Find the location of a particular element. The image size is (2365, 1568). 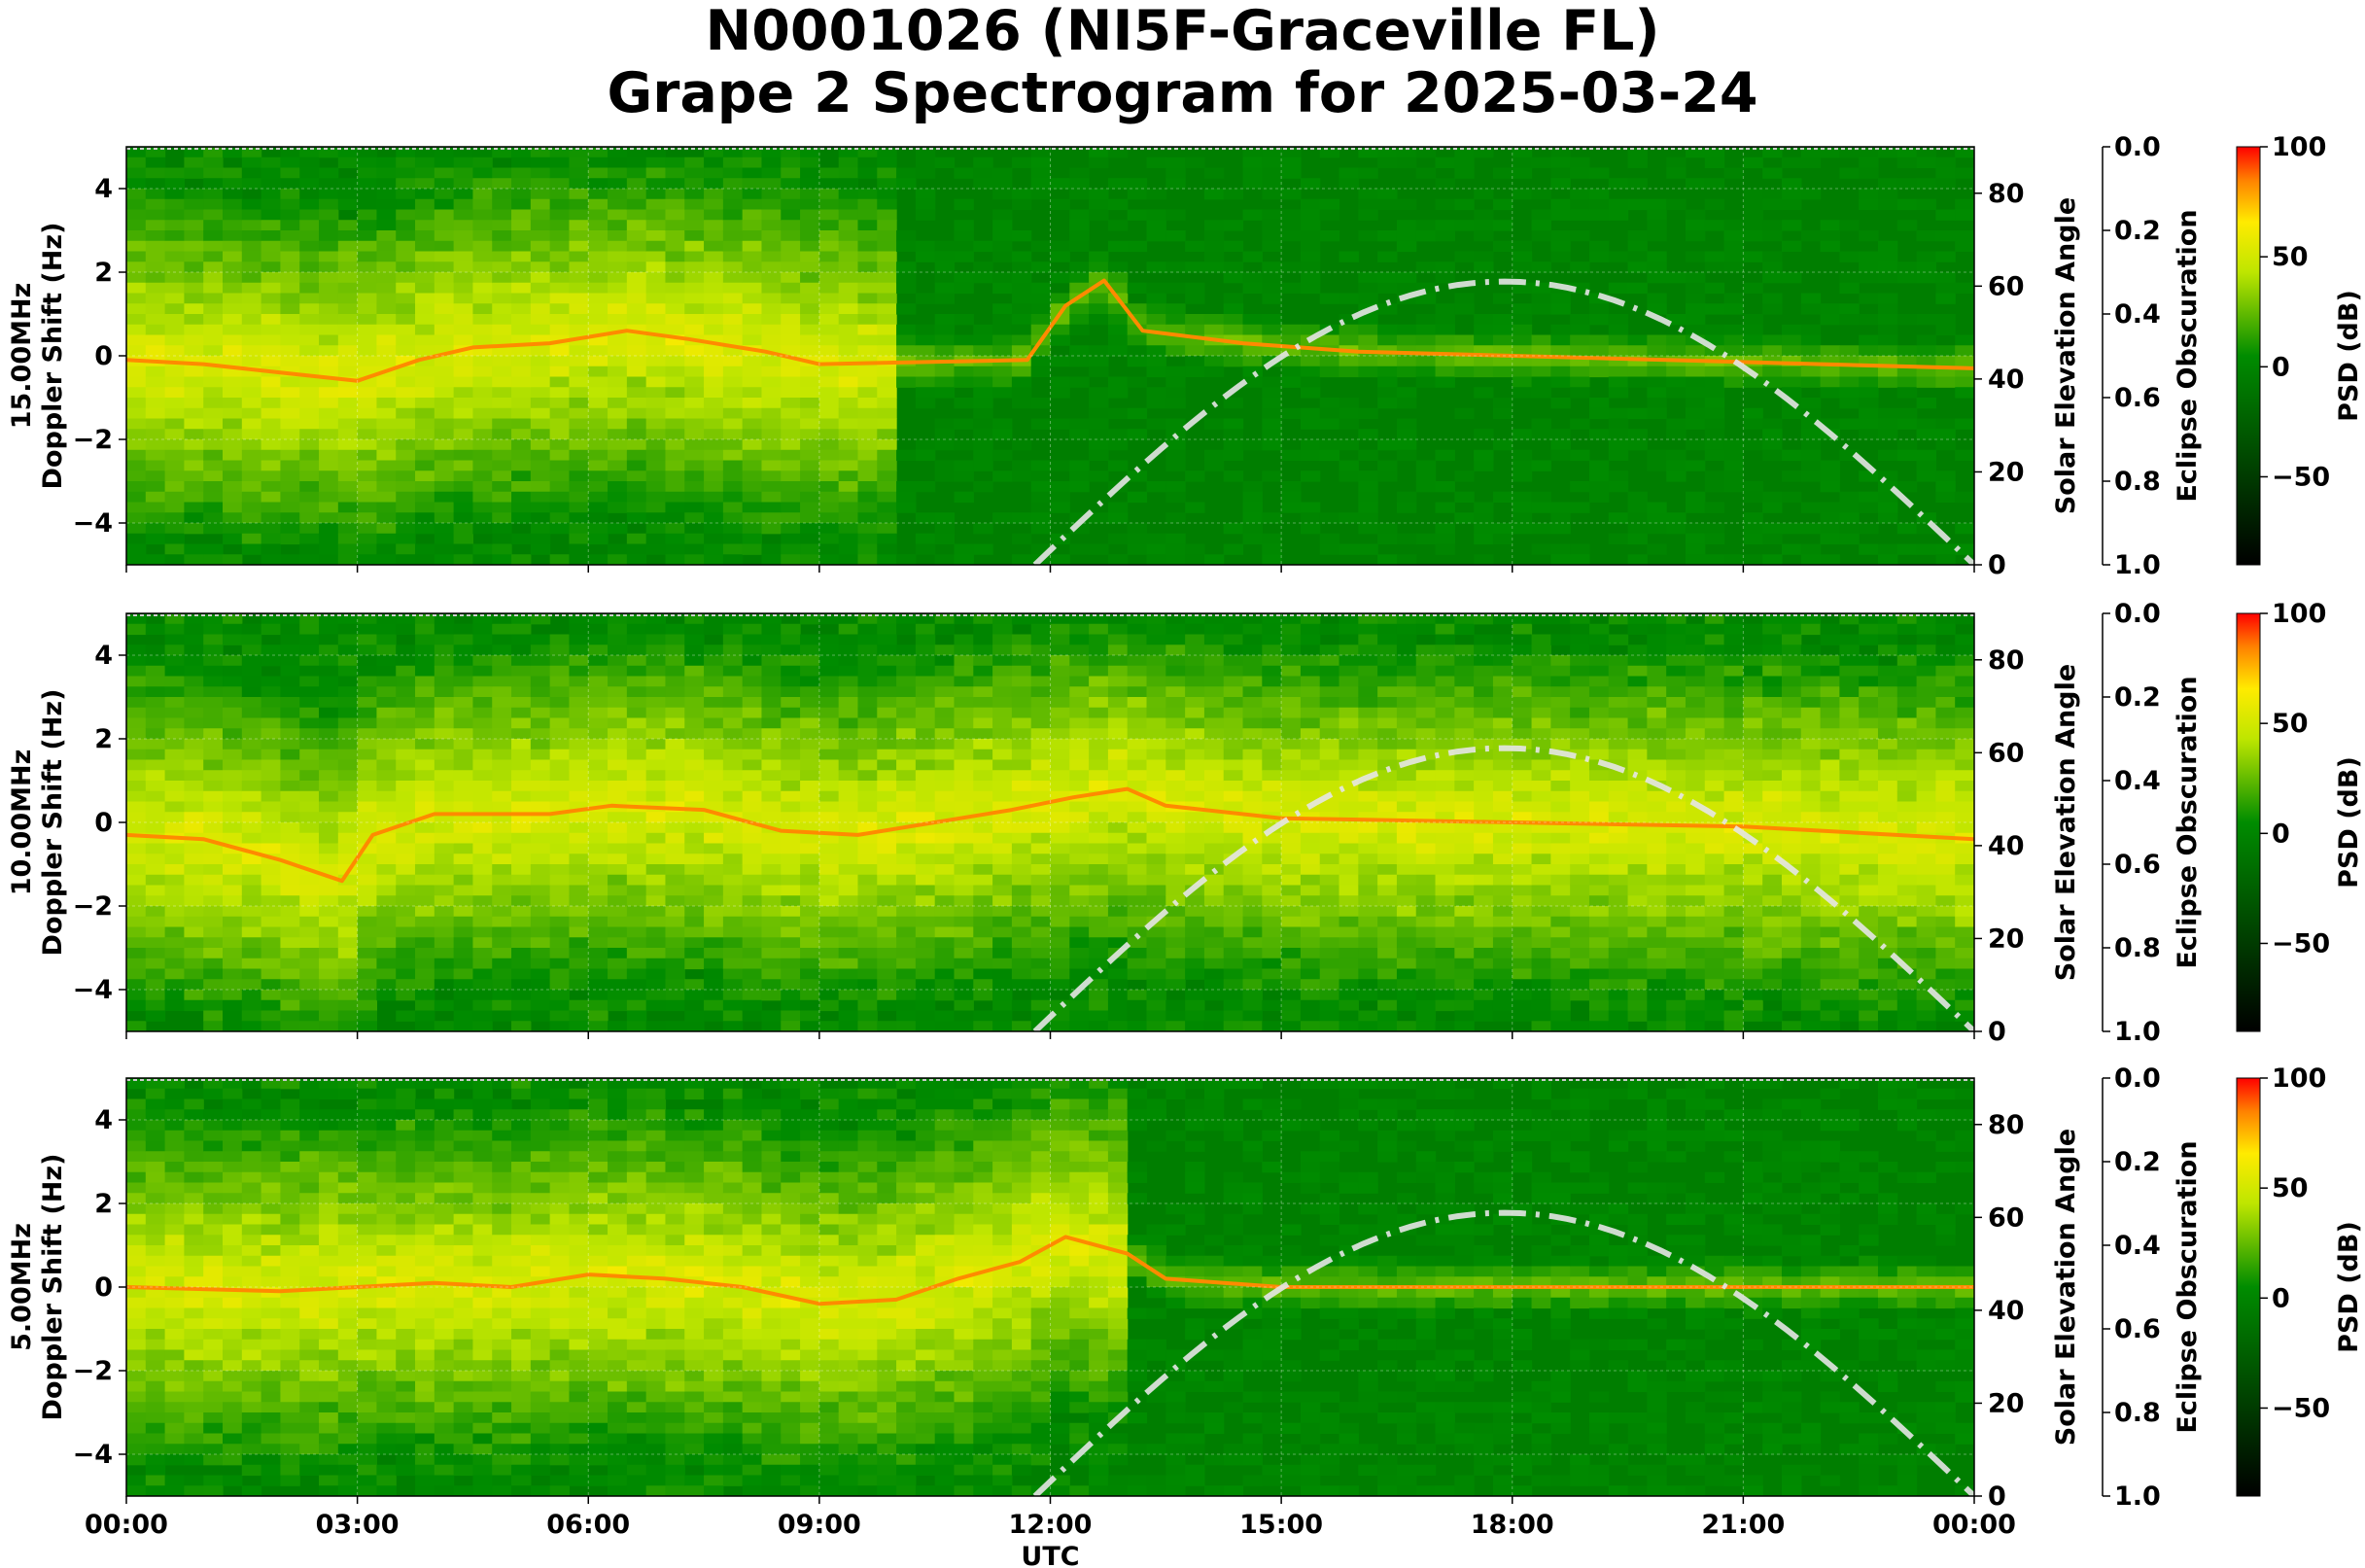

x-tick-label: 03:00 is located at coordinates (358, 1525).